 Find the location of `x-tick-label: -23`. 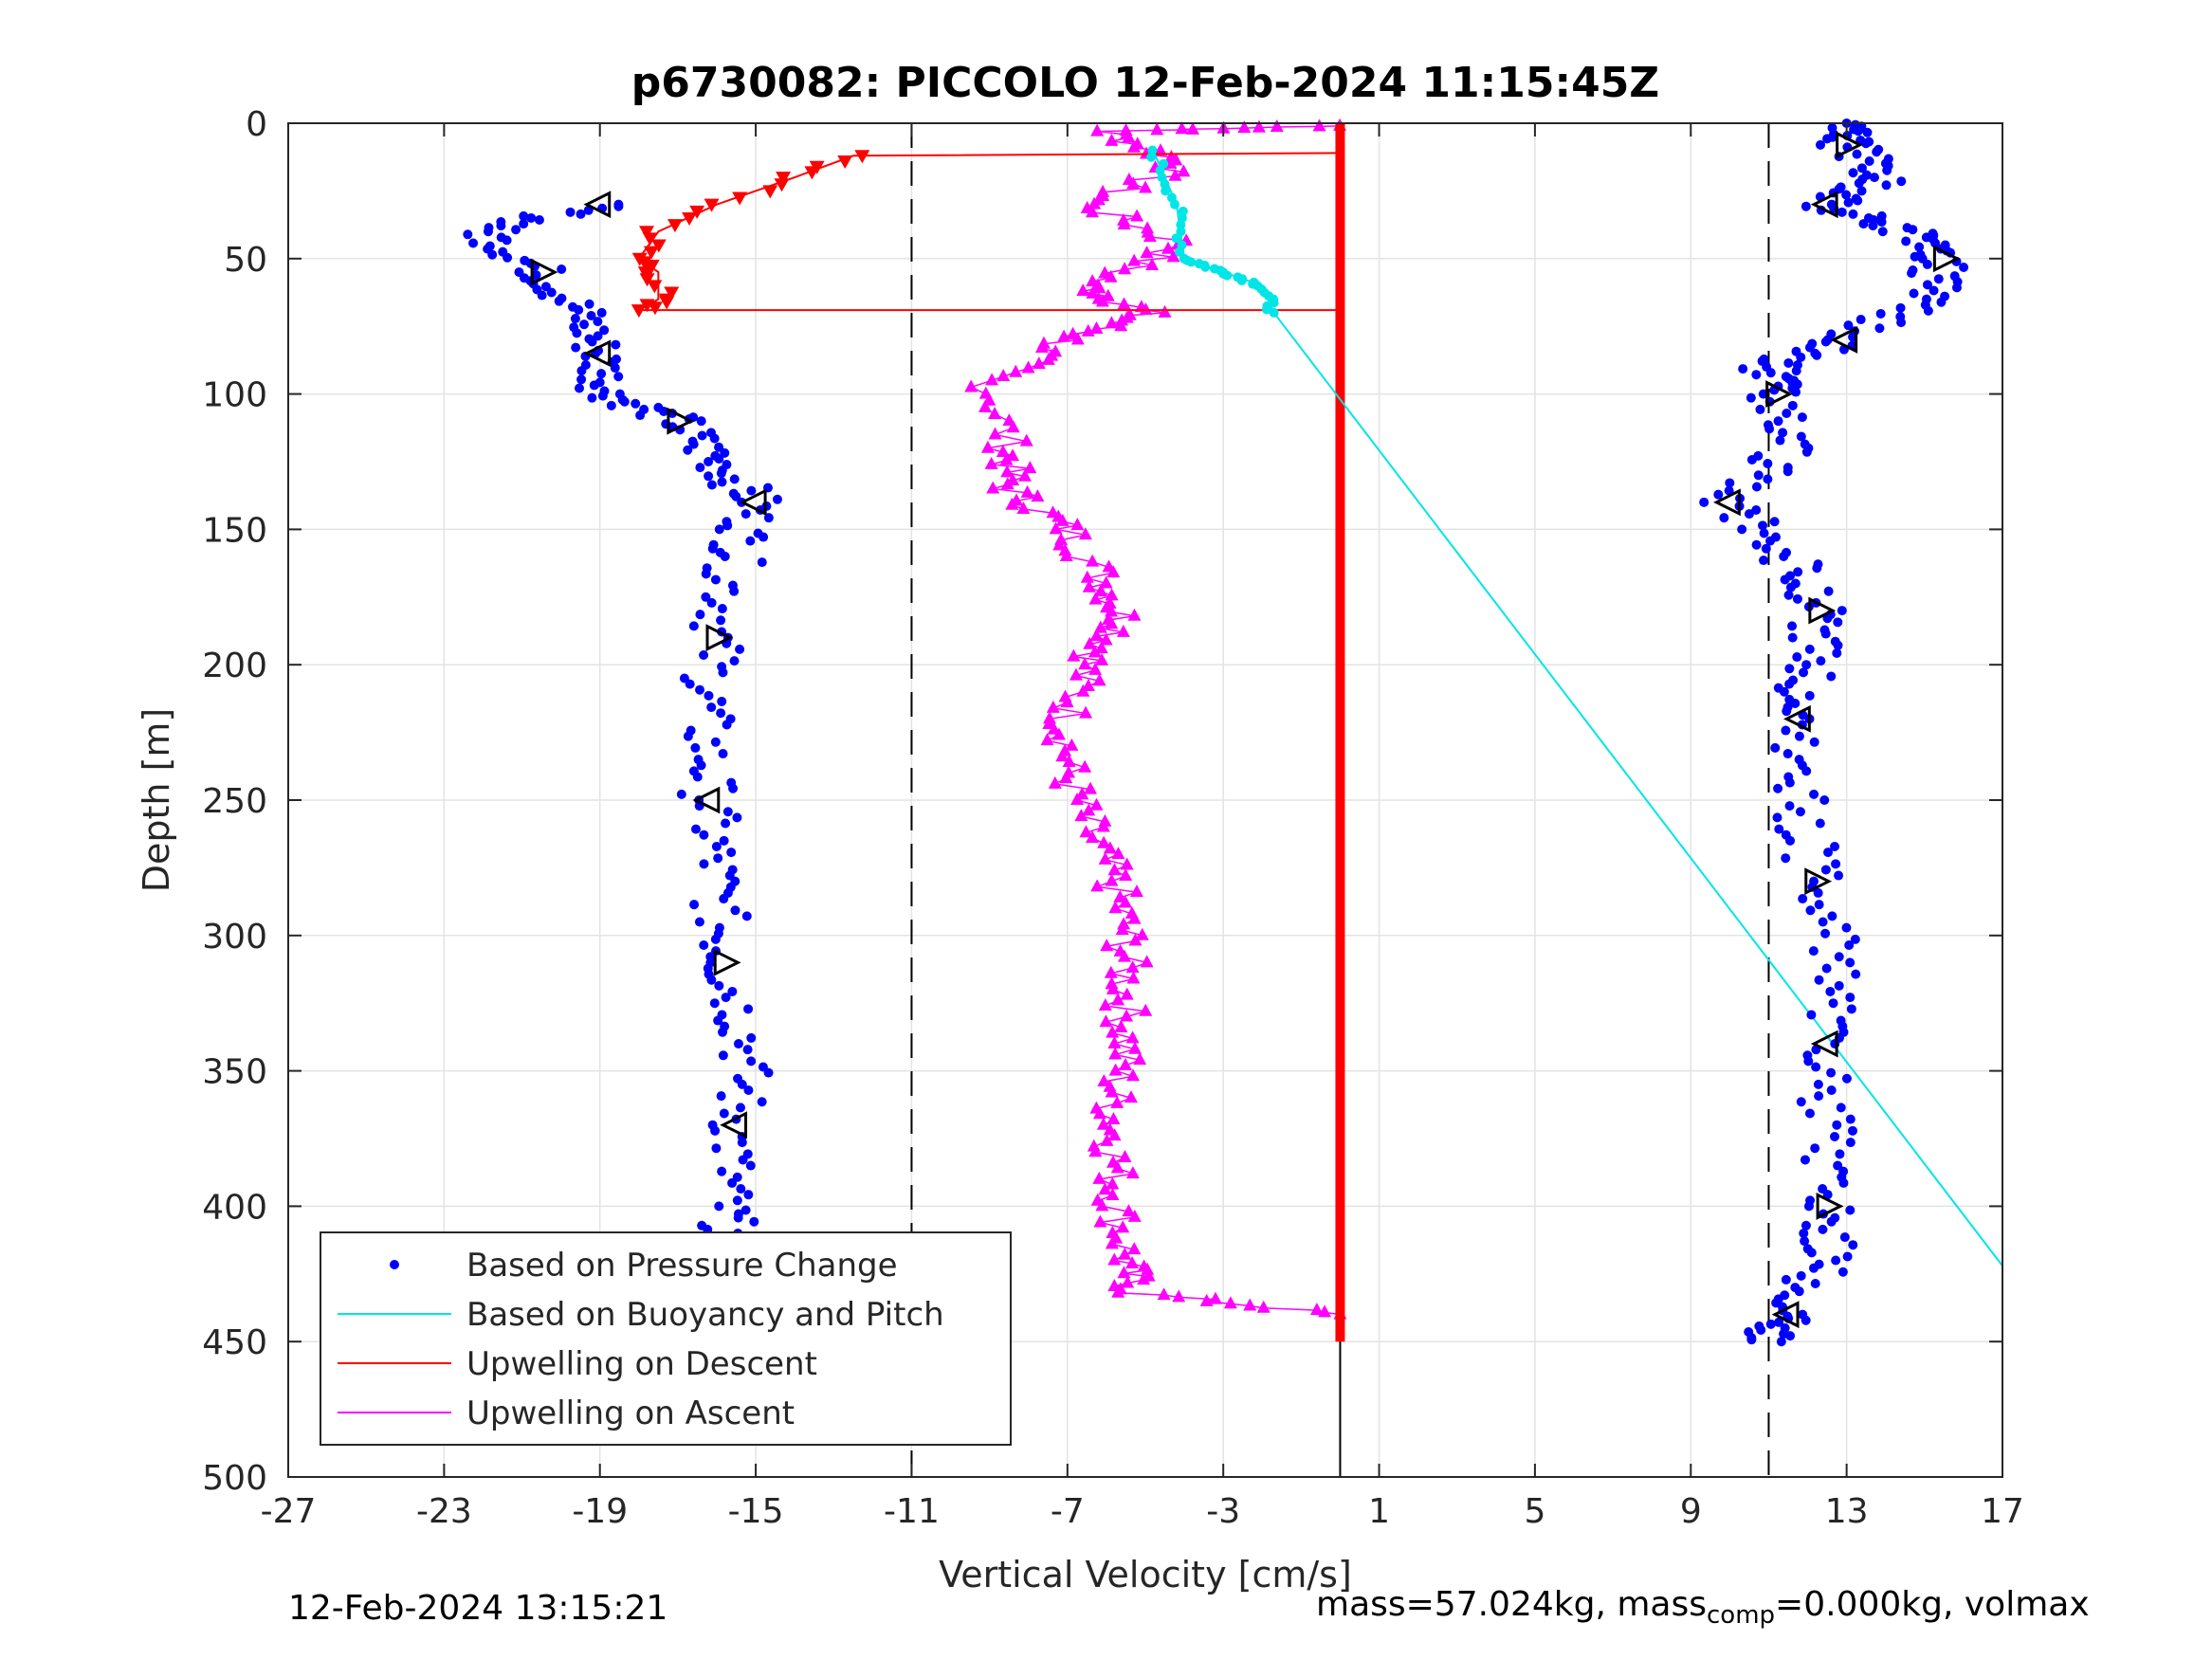

x-tick-label: -23 is located at coordinates (444, 1511).